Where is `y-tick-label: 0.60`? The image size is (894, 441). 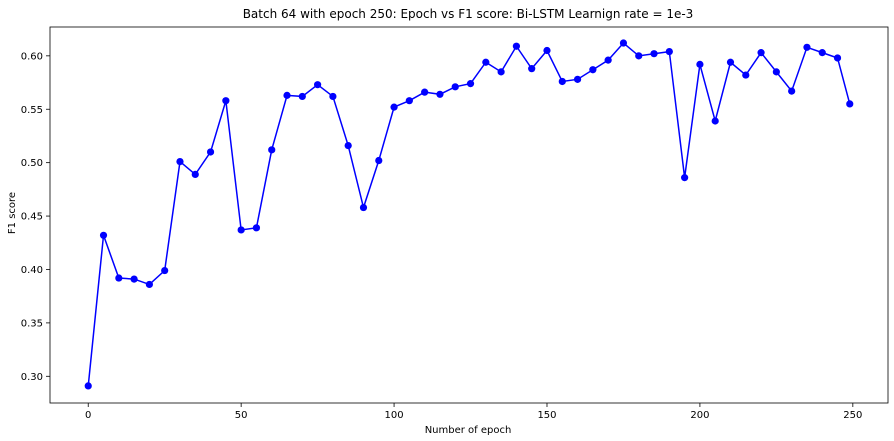 y-tick-label: 0.60 is located at coordinates (32, 56).